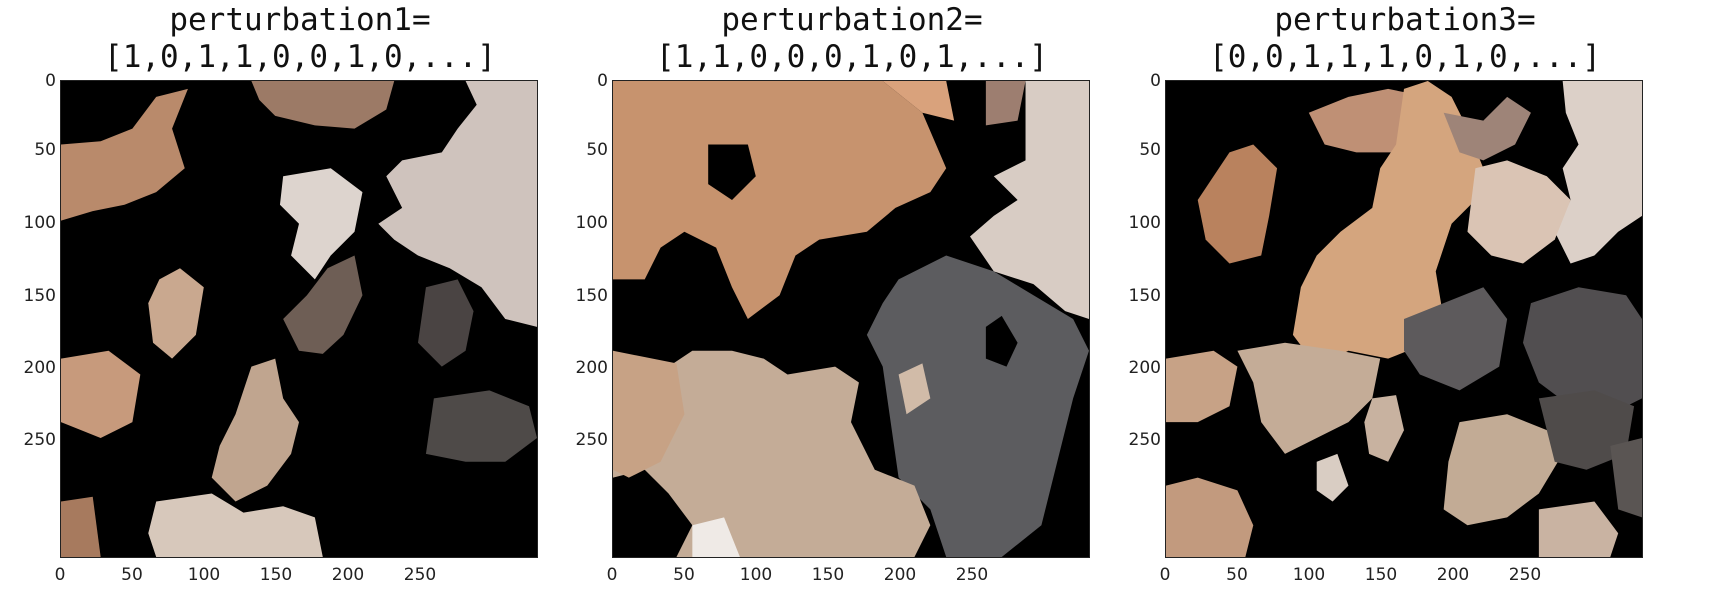  What do you see at coordinates (1405, 57) in the screenshot?
I see `panel-title-line2: [0,0,1,1,1,0,1,0,...]` at bounding box center [1405, 57].